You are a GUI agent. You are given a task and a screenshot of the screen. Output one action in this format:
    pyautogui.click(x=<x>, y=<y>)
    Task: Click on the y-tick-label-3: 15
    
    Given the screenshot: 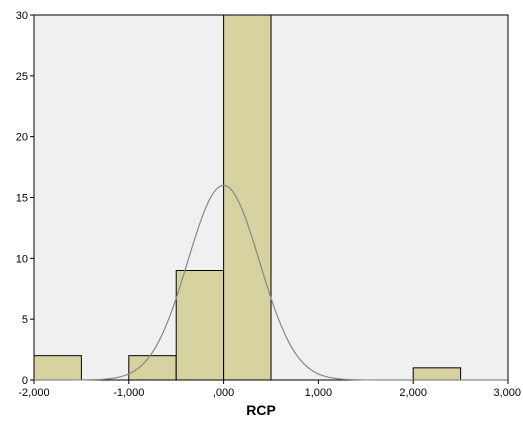 What is the action you would take?
    pyautogui.click(x=22, y=199)
    